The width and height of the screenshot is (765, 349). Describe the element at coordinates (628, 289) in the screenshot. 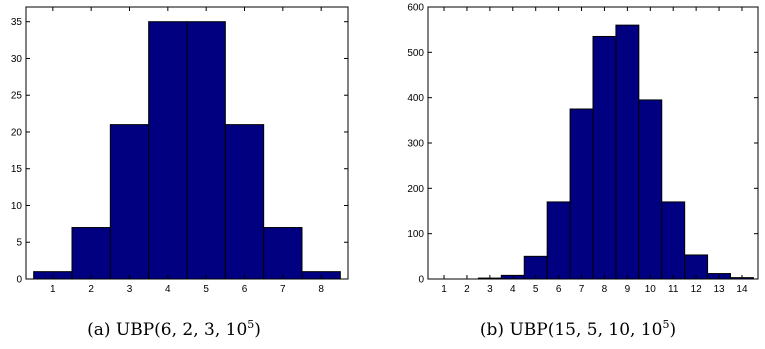

I see `x-tick-label-b: 9` at that location.